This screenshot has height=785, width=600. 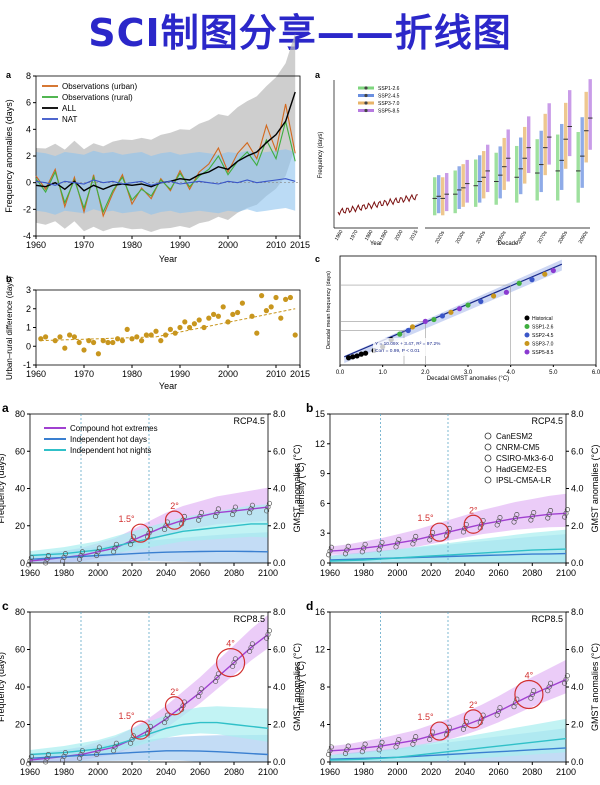 I want to click on x-tick-label: 1970, so click(x=84, y=245).